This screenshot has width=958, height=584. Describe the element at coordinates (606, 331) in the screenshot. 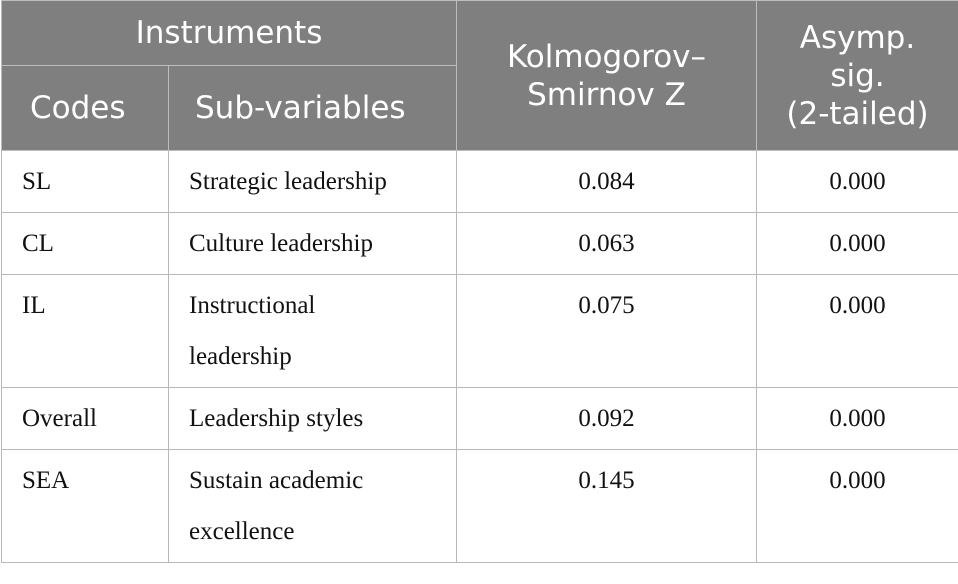

I see `cell-ks-z: 0.075` at that location.